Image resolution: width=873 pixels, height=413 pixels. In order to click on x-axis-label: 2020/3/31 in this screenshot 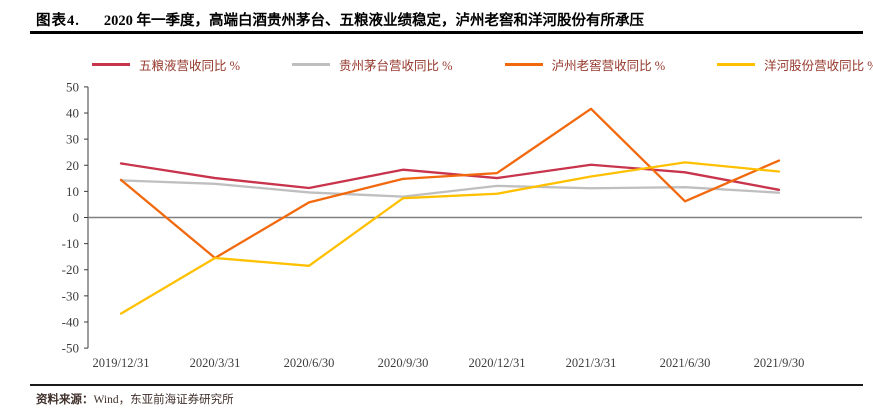, I will do `click(215, 363)`.